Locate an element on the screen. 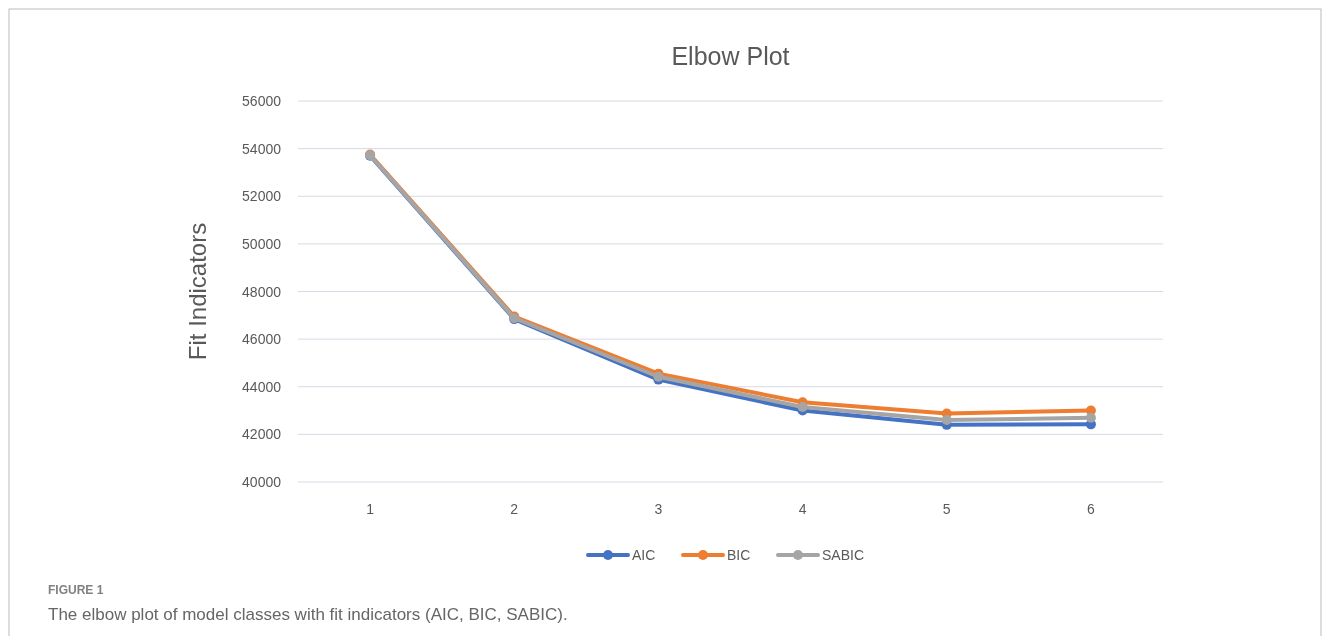  y-axis-title: Fit Indicators is located at coordinates (197, 291).